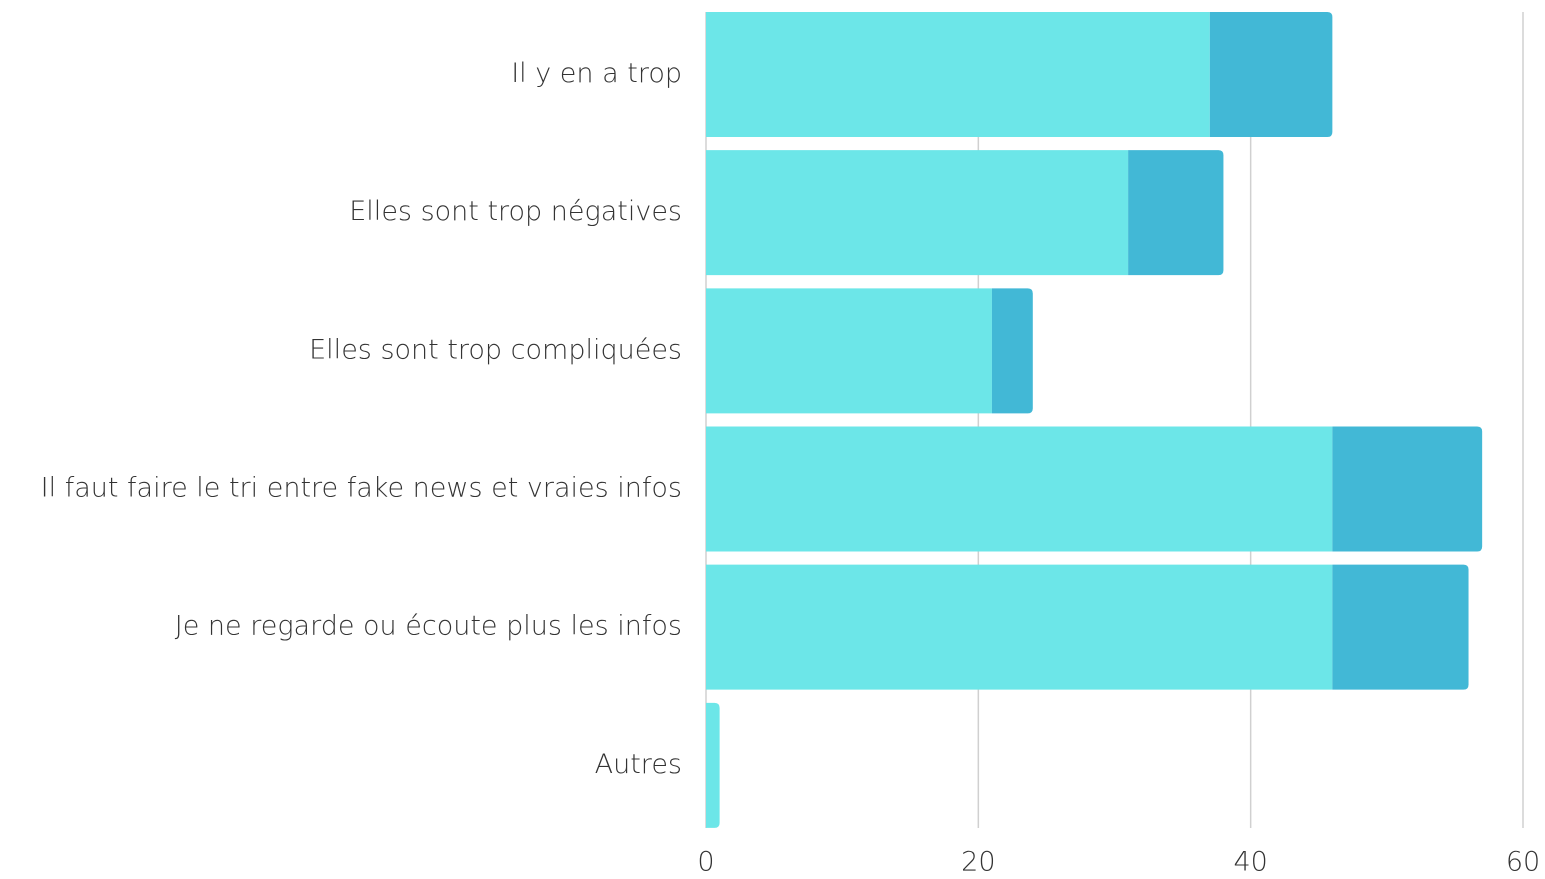 This screenshot has height=879, width=1545. I want to click on y-tick-label: Je ne regarde ou écoute plus les infos, so click(428, 626).